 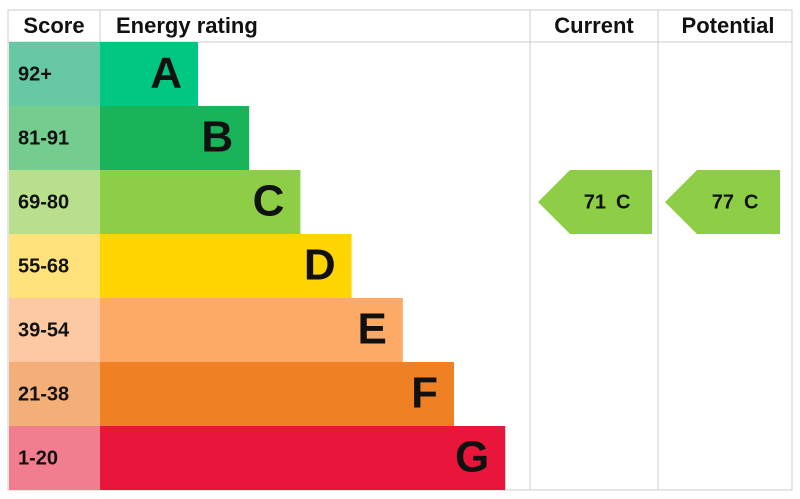 I want to click on band-letter: D, so click(x=320, y=265).